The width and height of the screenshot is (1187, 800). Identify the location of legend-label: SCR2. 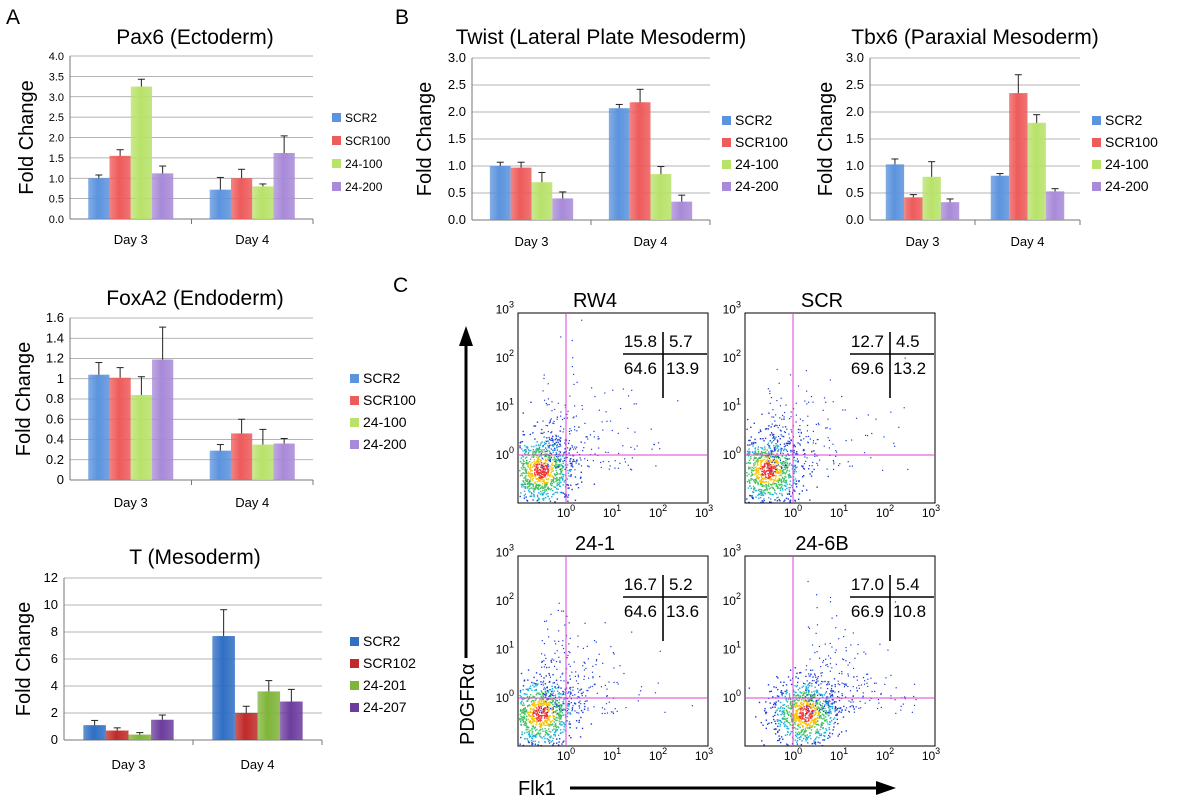
(382, 378).